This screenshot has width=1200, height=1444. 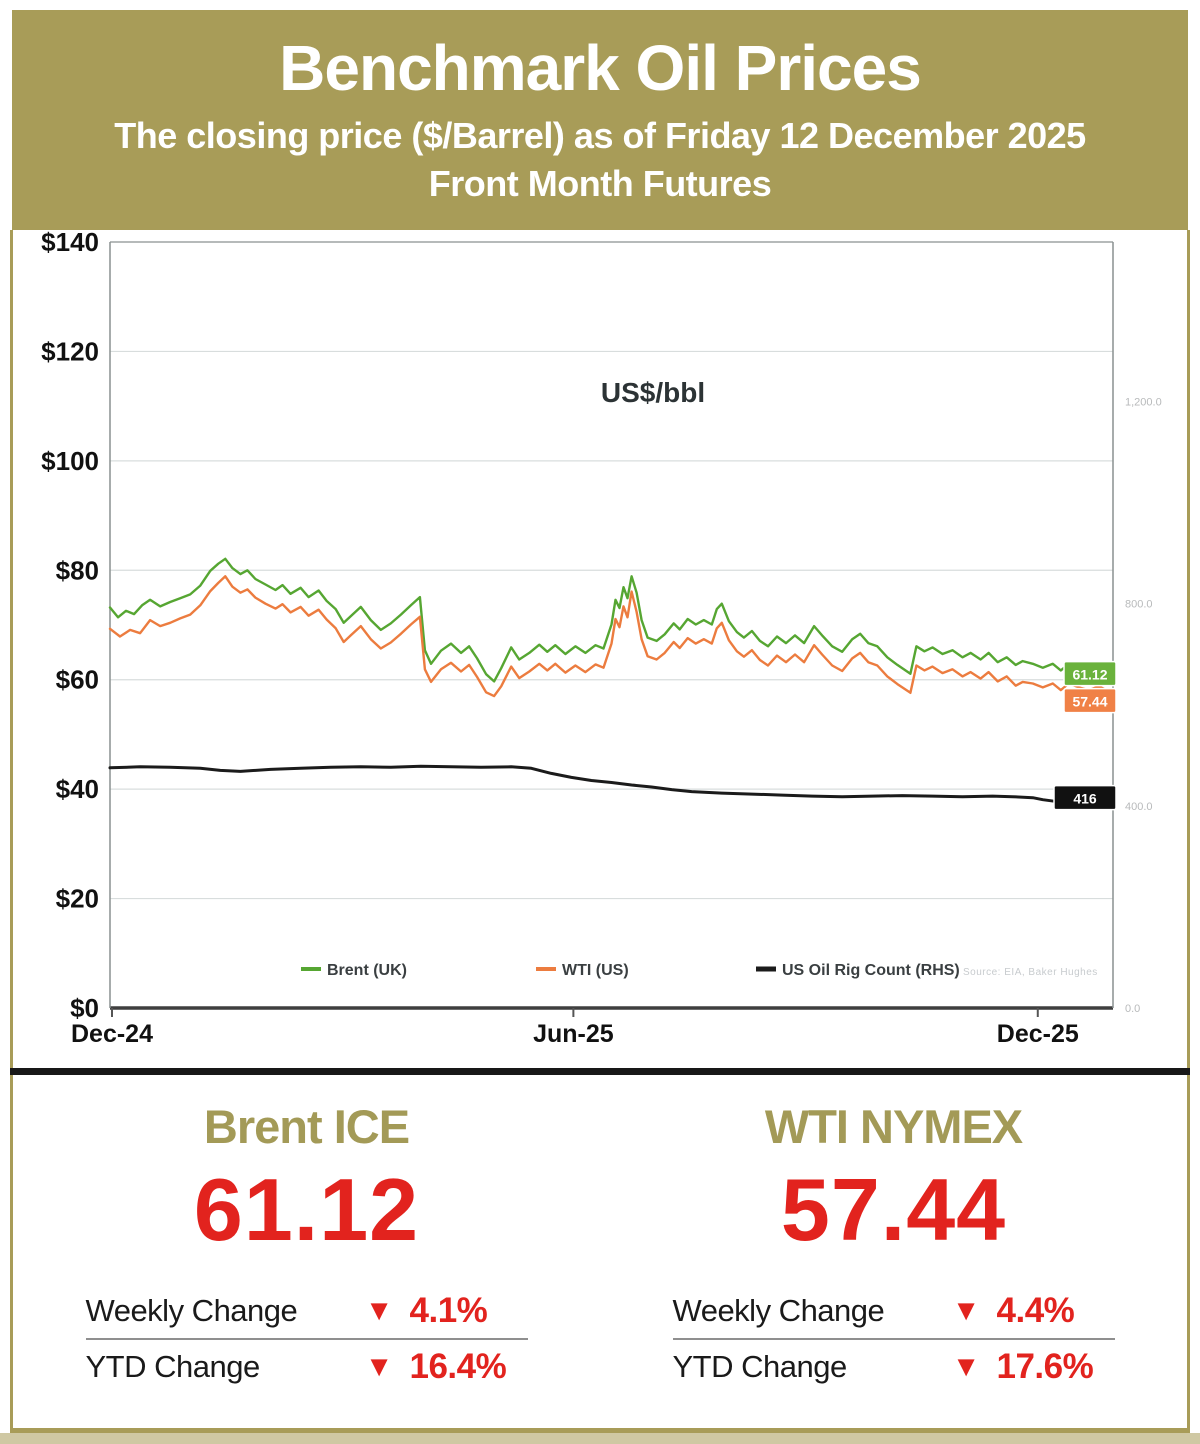 I want to click on section-divider, so click(x=600, y=1071).